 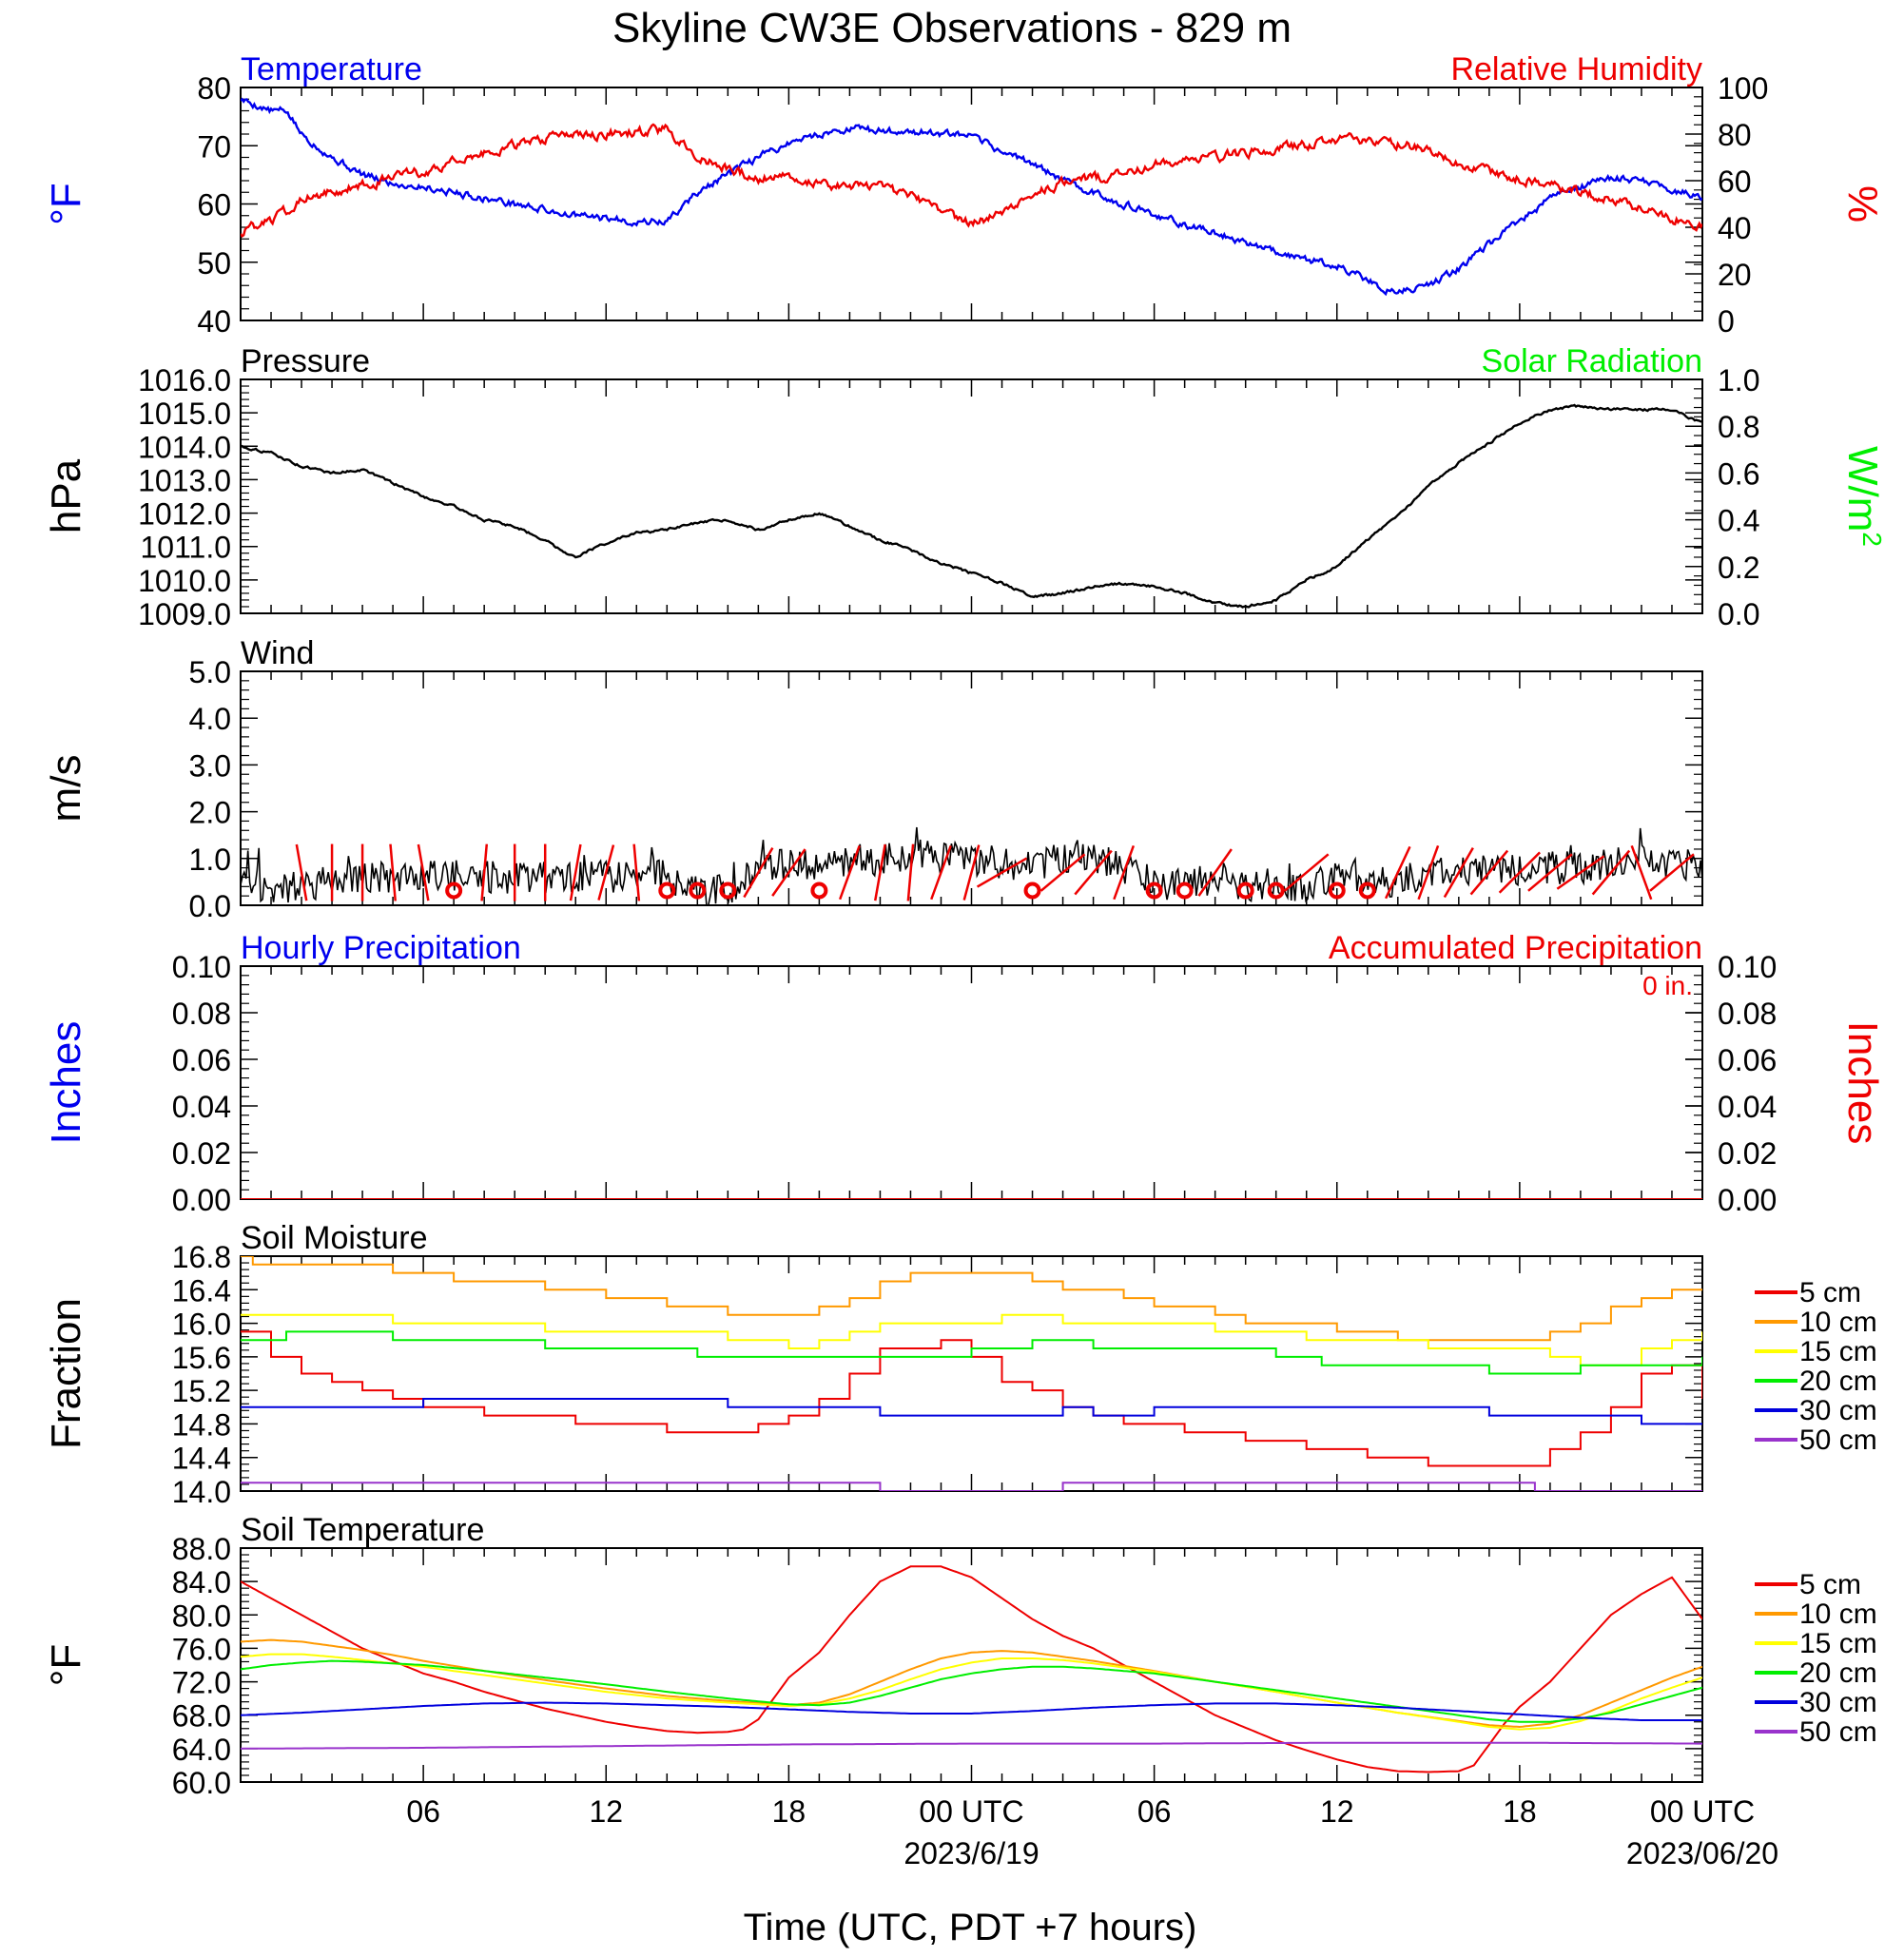 I want to click on left-tick-label: 16.4, so click(x=201, y=1290).